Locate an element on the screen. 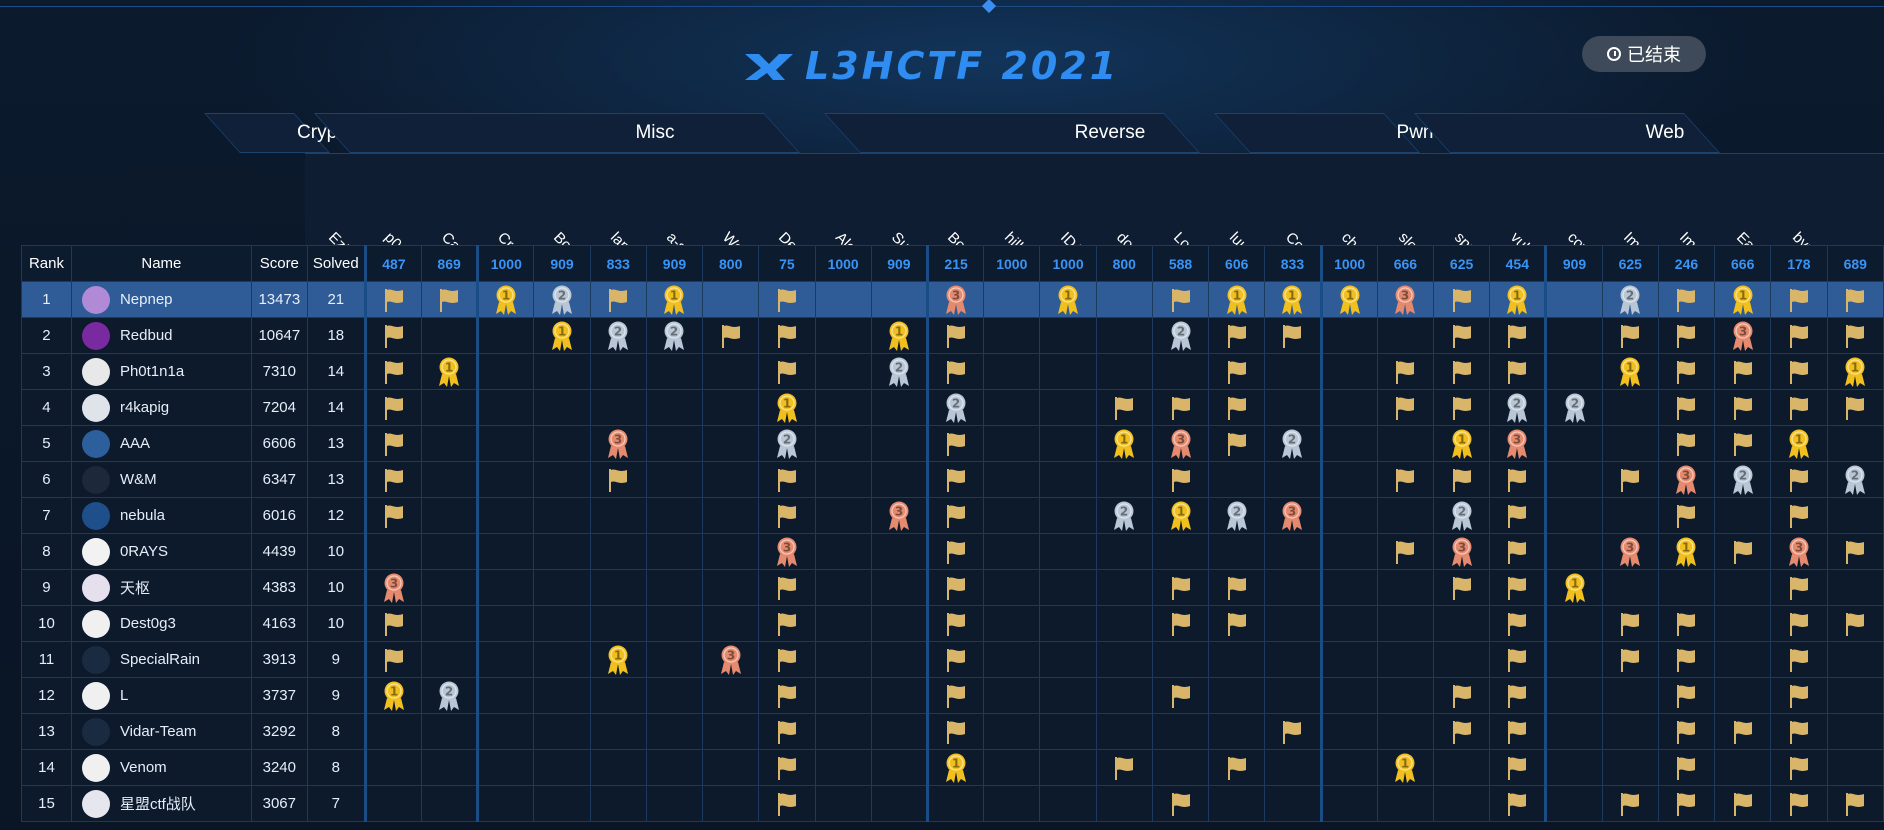 The width and height of the screenshot is (1884, 830). table-row: 12 L 3737 9 1 2 is located at coordinates (952, 695).